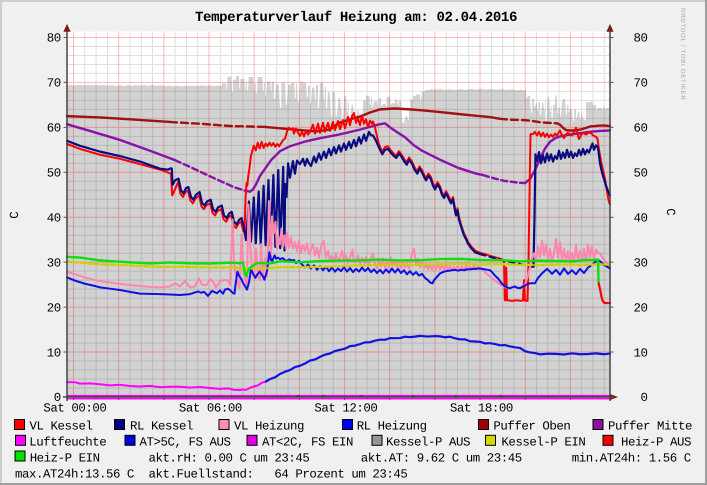 Image resolution: width=707 pixels, height=485 pixels. I want to click on svg-text: Puffer Oben, so click(531, 426).